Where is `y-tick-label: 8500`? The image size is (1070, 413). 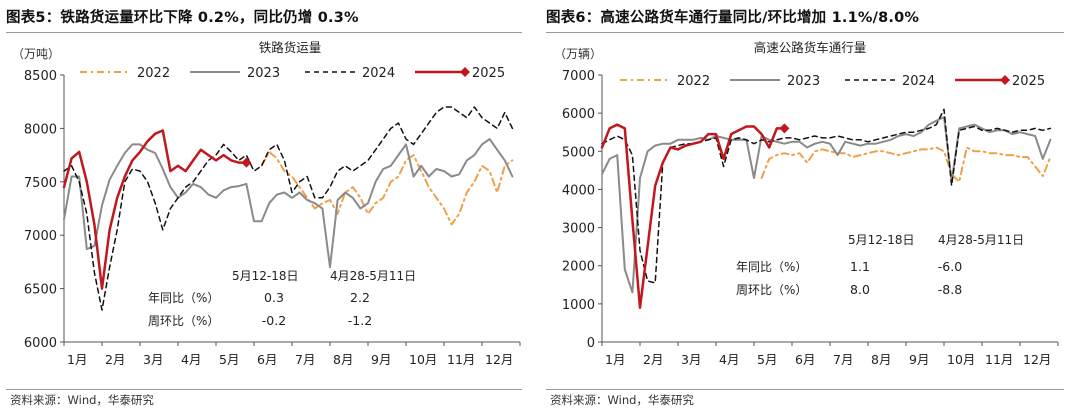
y-tick-label: 8500 is located at coordinates (40, 76).